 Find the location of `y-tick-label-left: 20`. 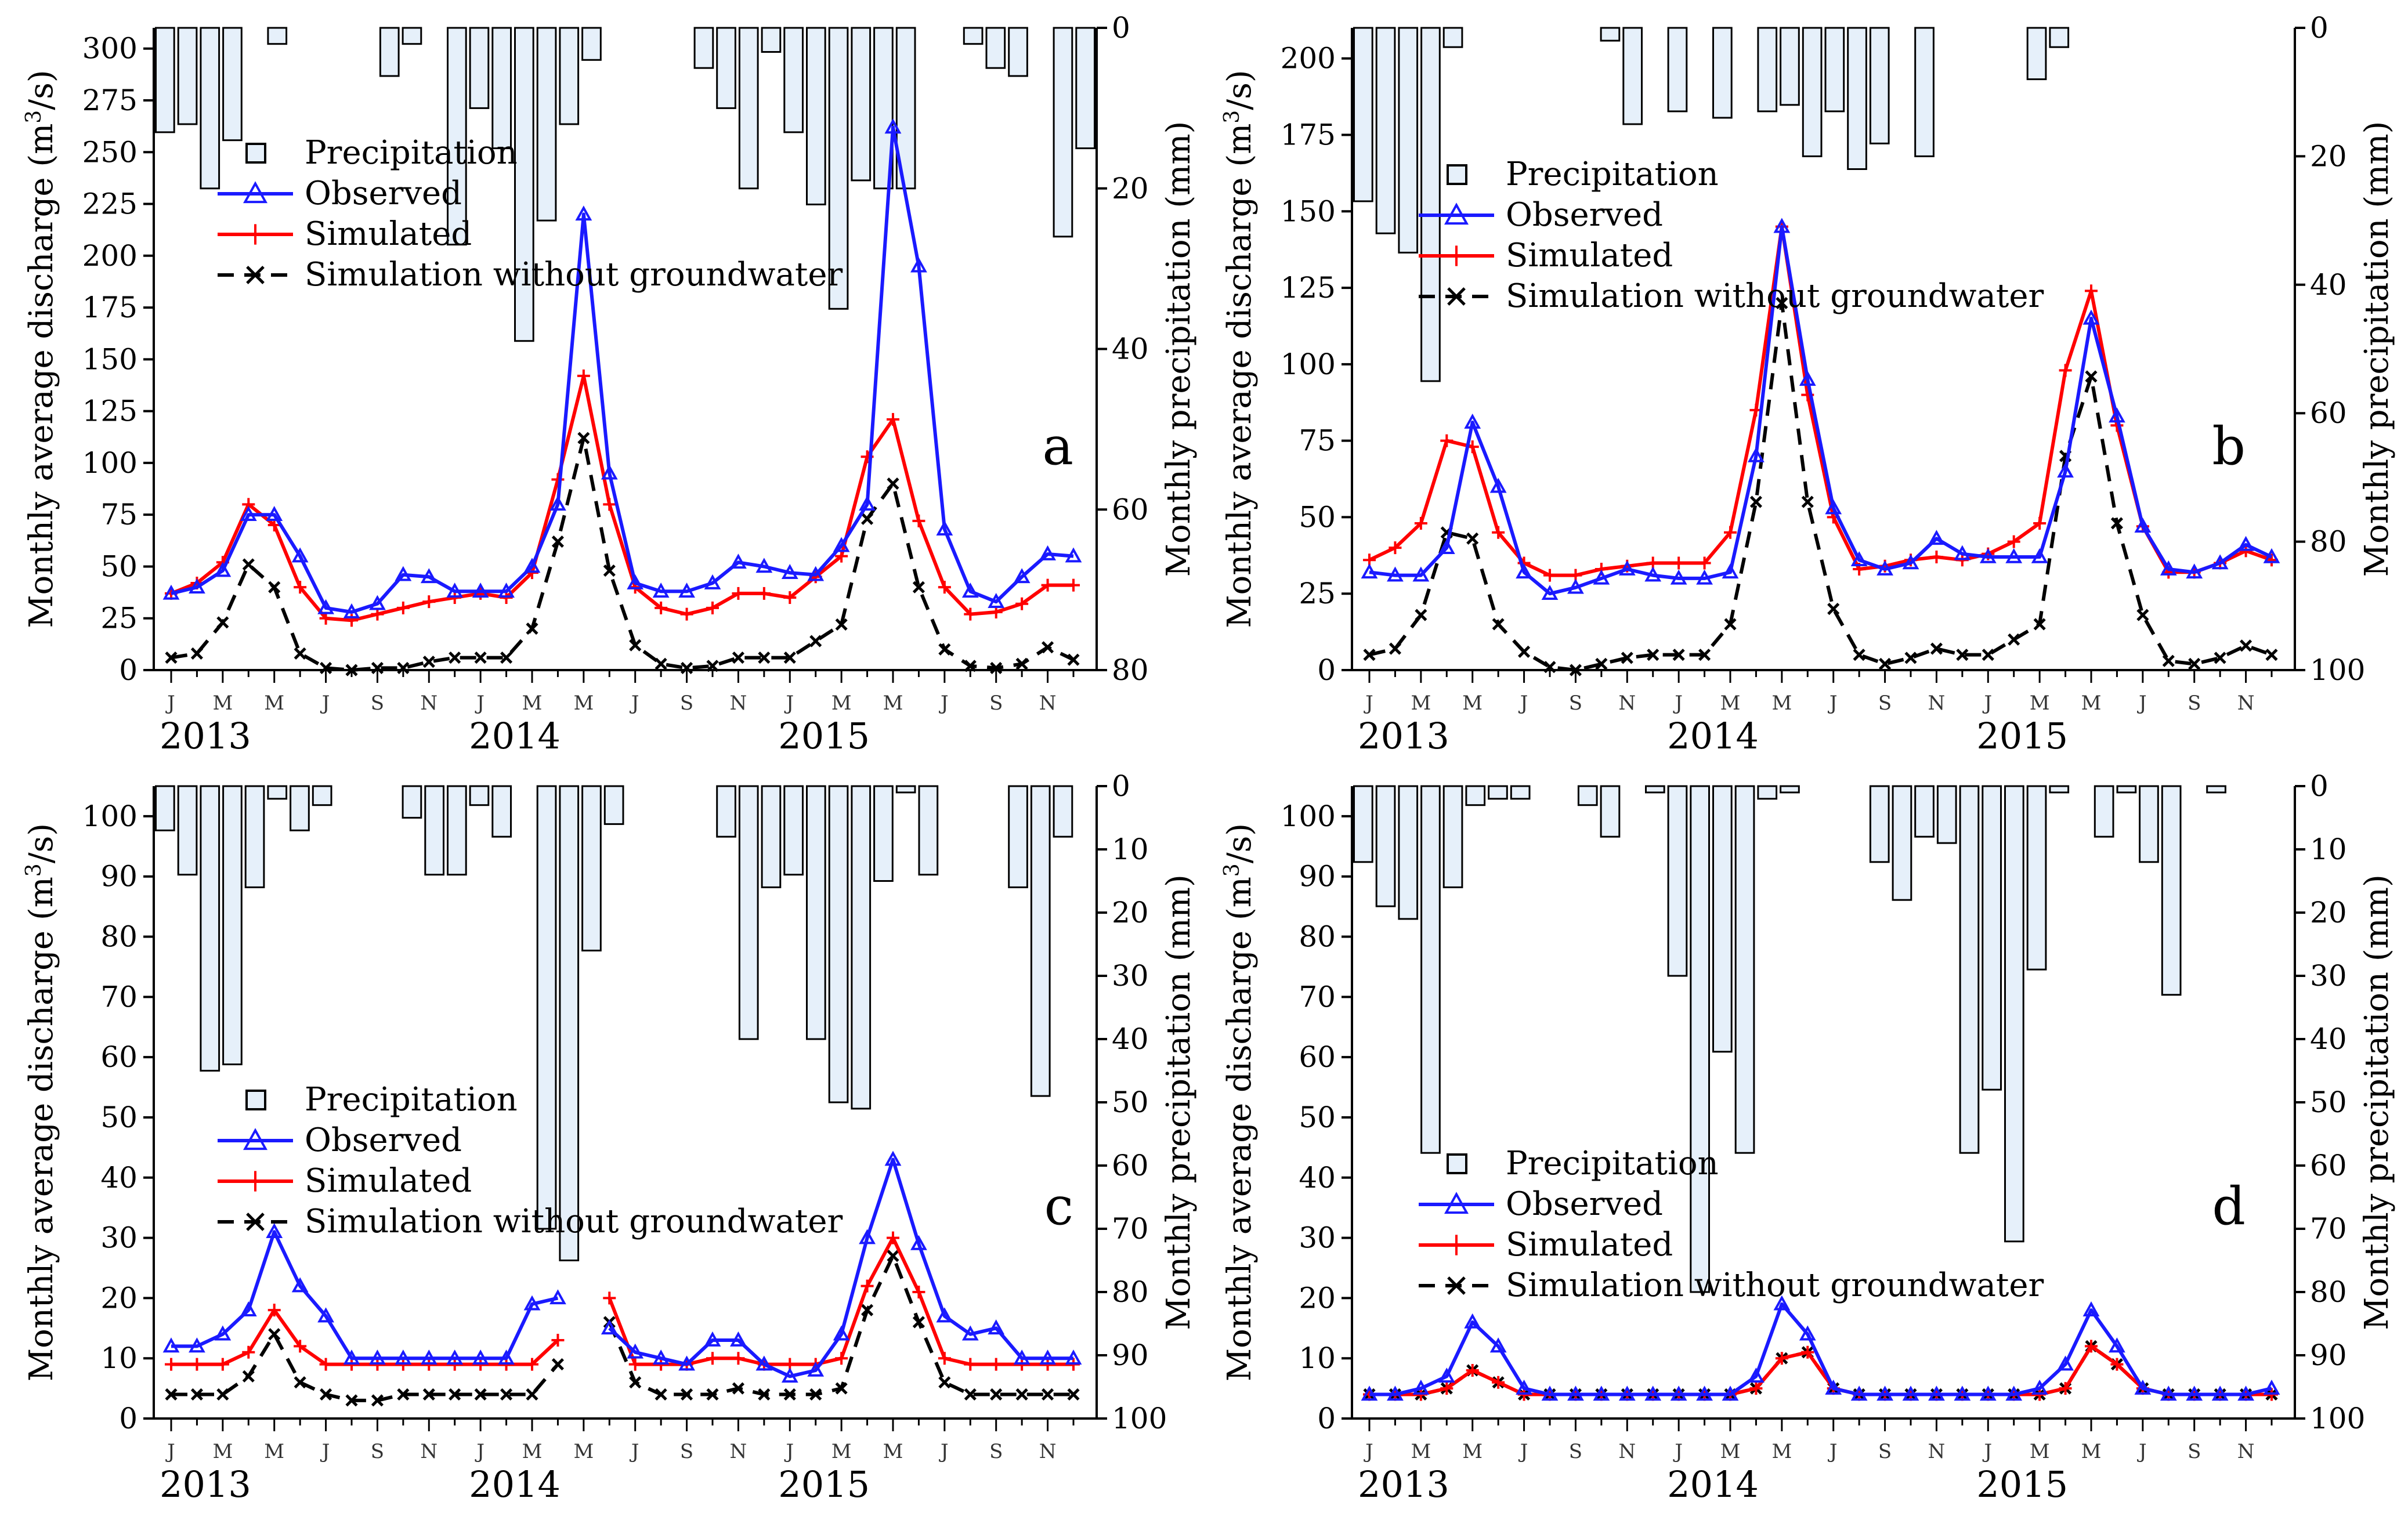

y-tick-label-left: 20 is located at coordinates (1317, 1298).